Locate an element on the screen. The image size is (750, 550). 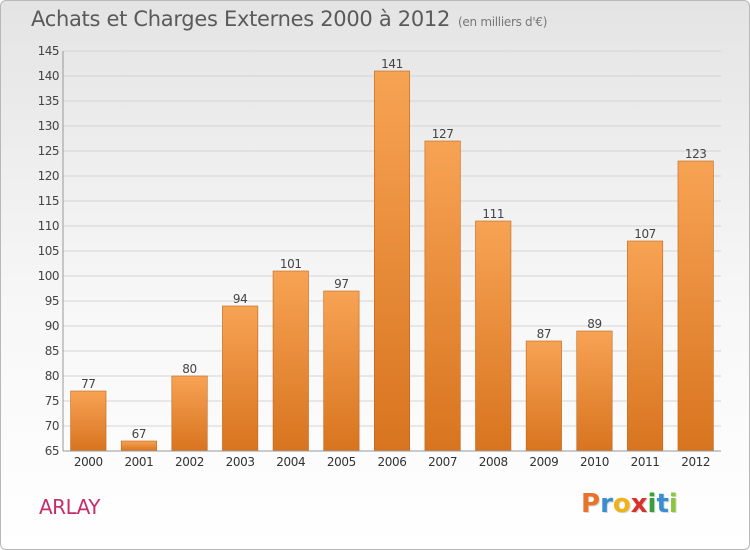
bar-value-label: 77 is located at coordinates (88, 384).